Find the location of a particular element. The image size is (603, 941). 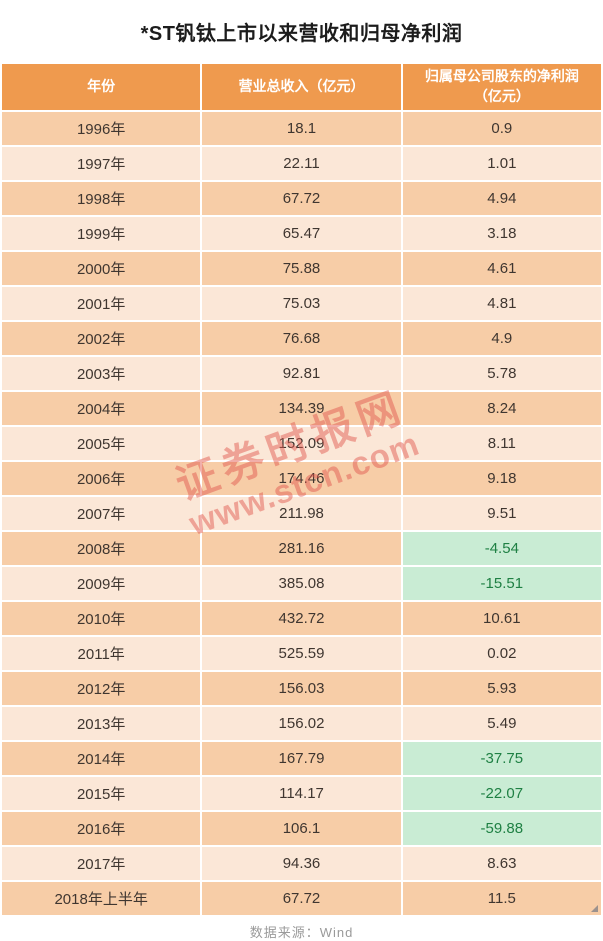

cell-profit: 8.24 is located at coordinates (501, 408).